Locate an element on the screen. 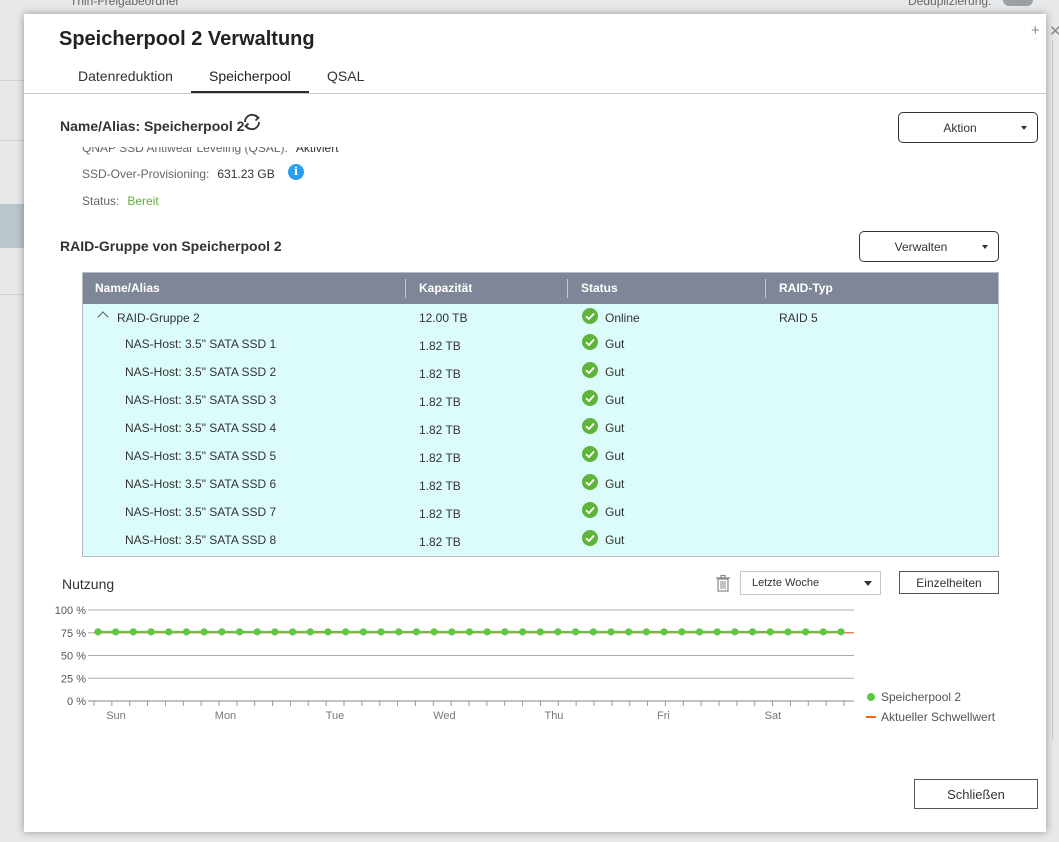  info-icon: i is located at coordinates (296, 172).